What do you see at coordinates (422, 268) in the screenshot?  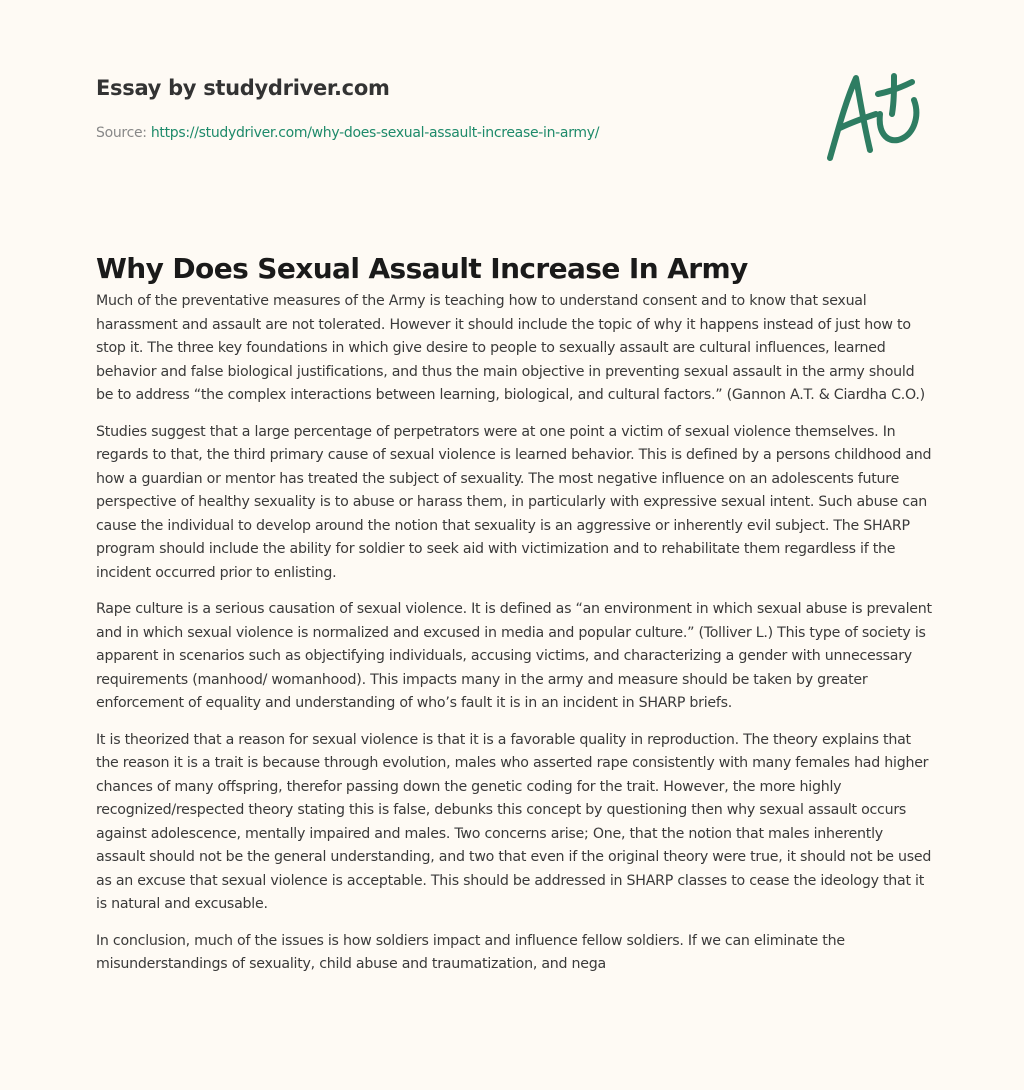 I see `essay-title: Why Does Sexual Assault Increase In Army` at bounding box center [422, 268].